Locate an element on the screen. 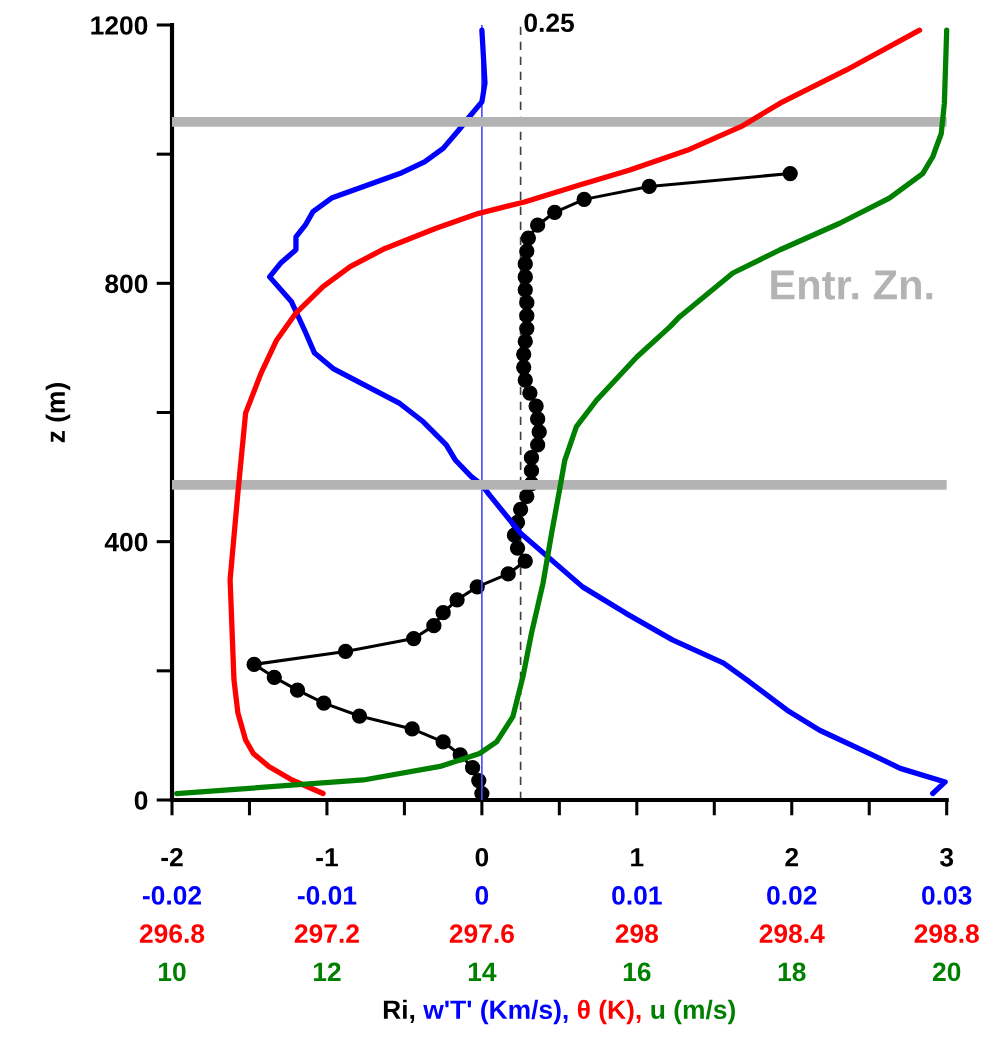 The width and height of the screenshot is (995, 1041). x-tick-label: 12 is located at coordinates (327, 971).